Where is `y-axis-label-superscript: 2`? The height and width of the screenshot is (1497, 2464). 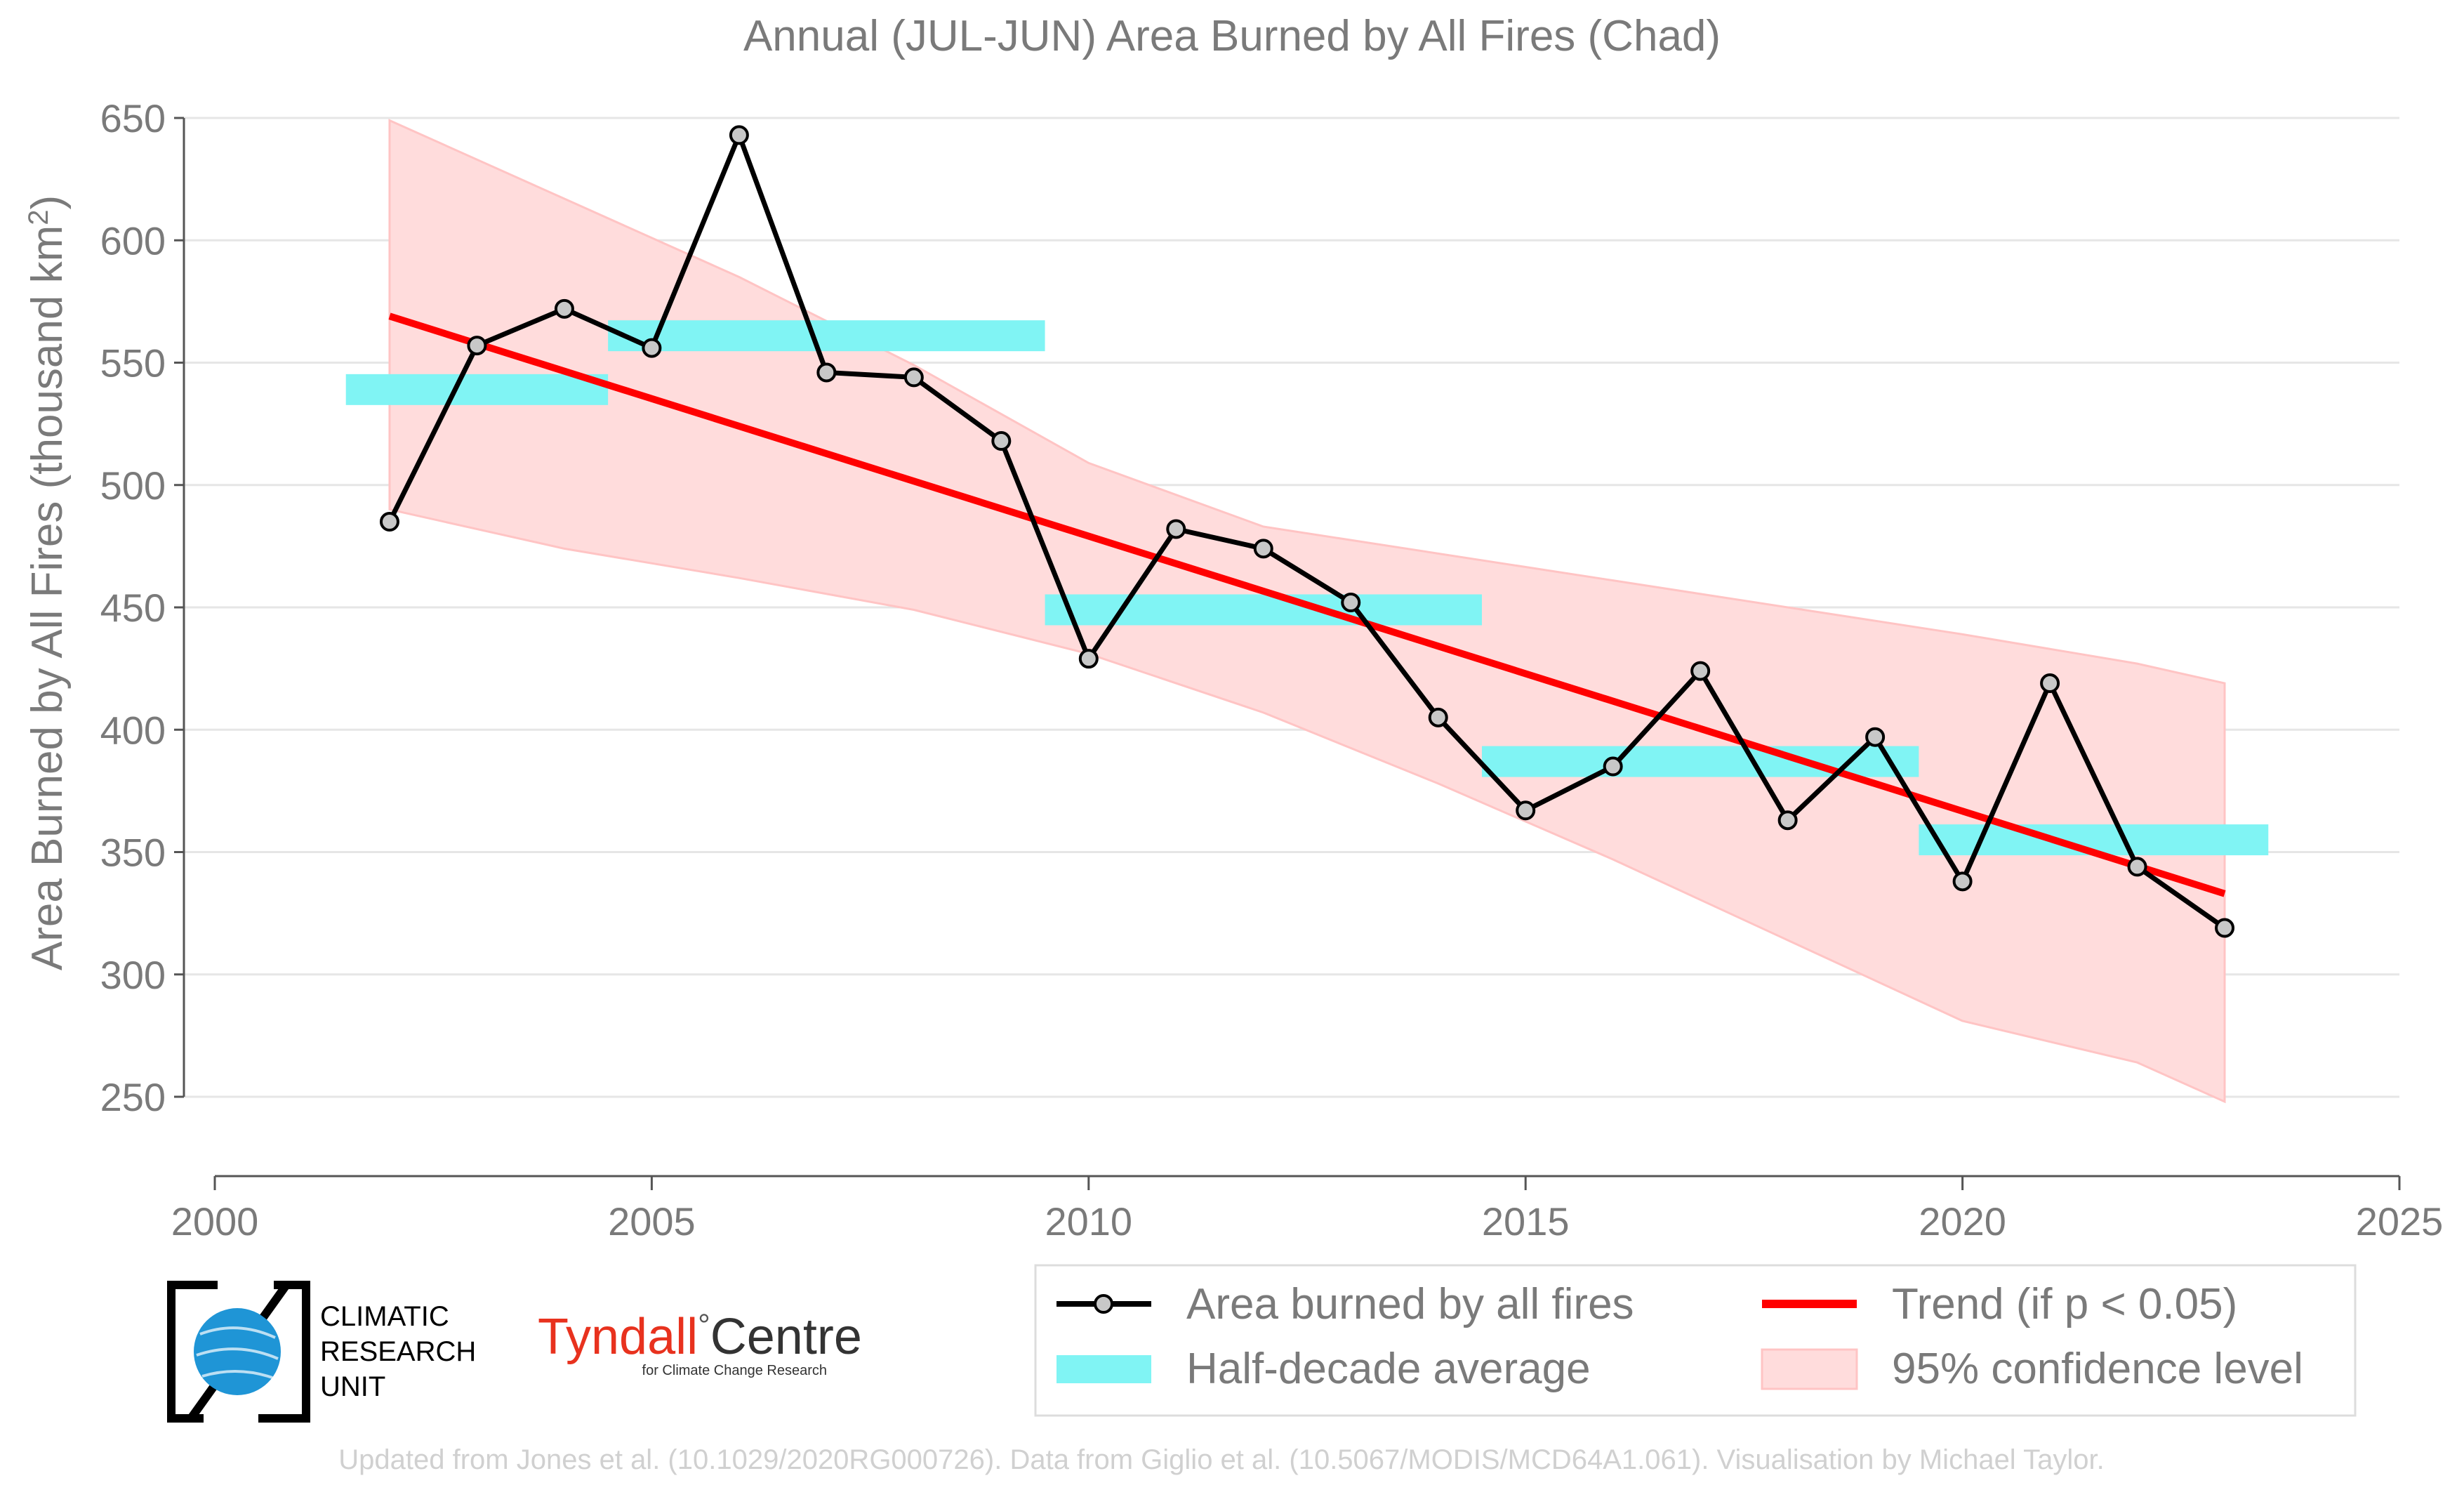
y-axis-label-superscript: 2 is located at coordinates (39, 217).